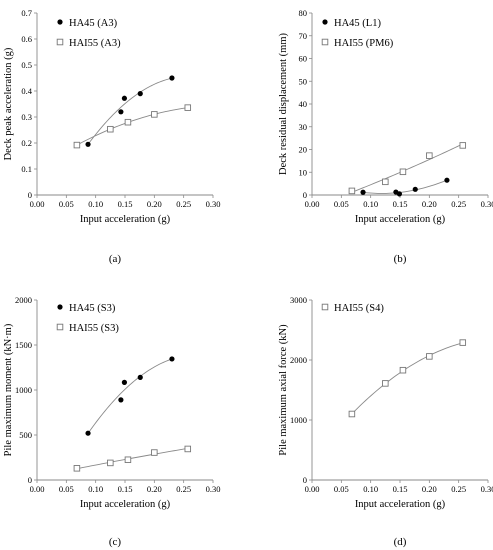 The width and height of the screenshot is (493, 550). What do you see at coordinates (26, 65) in the screenshot?
I see `y-tick-label: 0.5` at bounding box center [26, 65].